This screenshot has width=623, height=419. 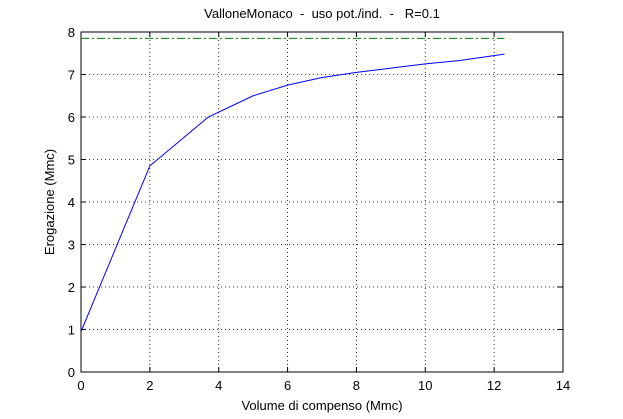 What do you see at coordinates (149, 385) in the screenshot?
I see `x-tick-label: 2` at bounding box center [149, 385].